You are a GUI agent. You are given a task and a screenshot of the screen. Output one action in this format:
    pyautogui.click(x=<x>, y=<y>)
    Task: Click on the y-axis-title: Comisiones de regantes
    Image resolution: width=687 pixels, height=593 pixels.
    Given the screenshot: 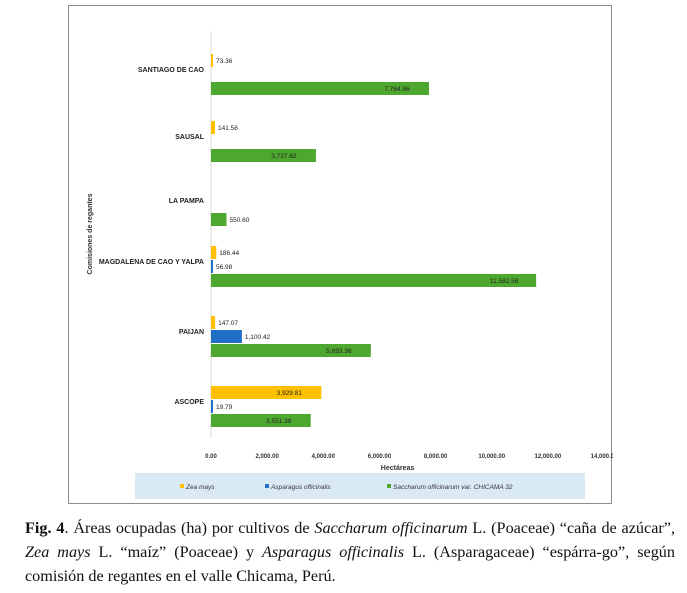 What is the action you would take?
    pyautogui.click(x=90, y=233)
    